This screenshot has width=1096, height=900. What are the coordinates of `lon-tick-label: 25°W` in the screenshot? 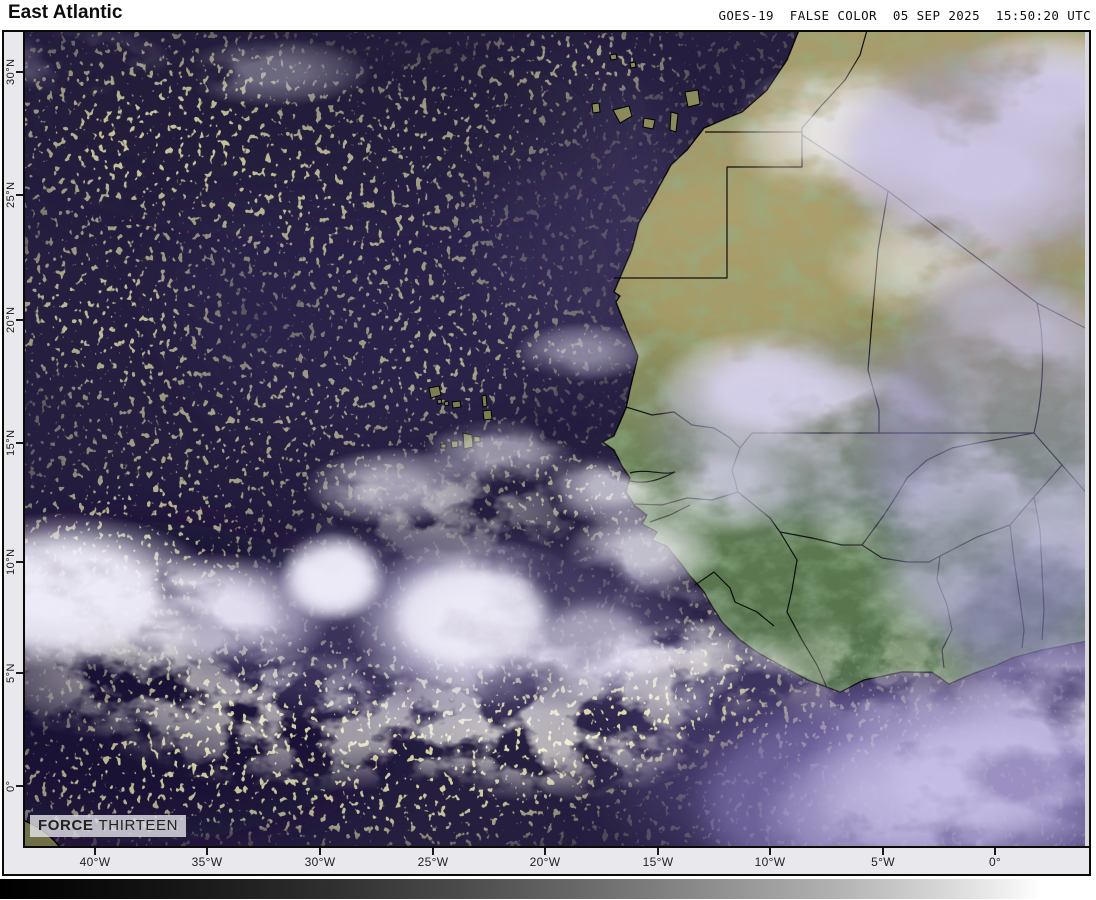 It's located at (433, 862).